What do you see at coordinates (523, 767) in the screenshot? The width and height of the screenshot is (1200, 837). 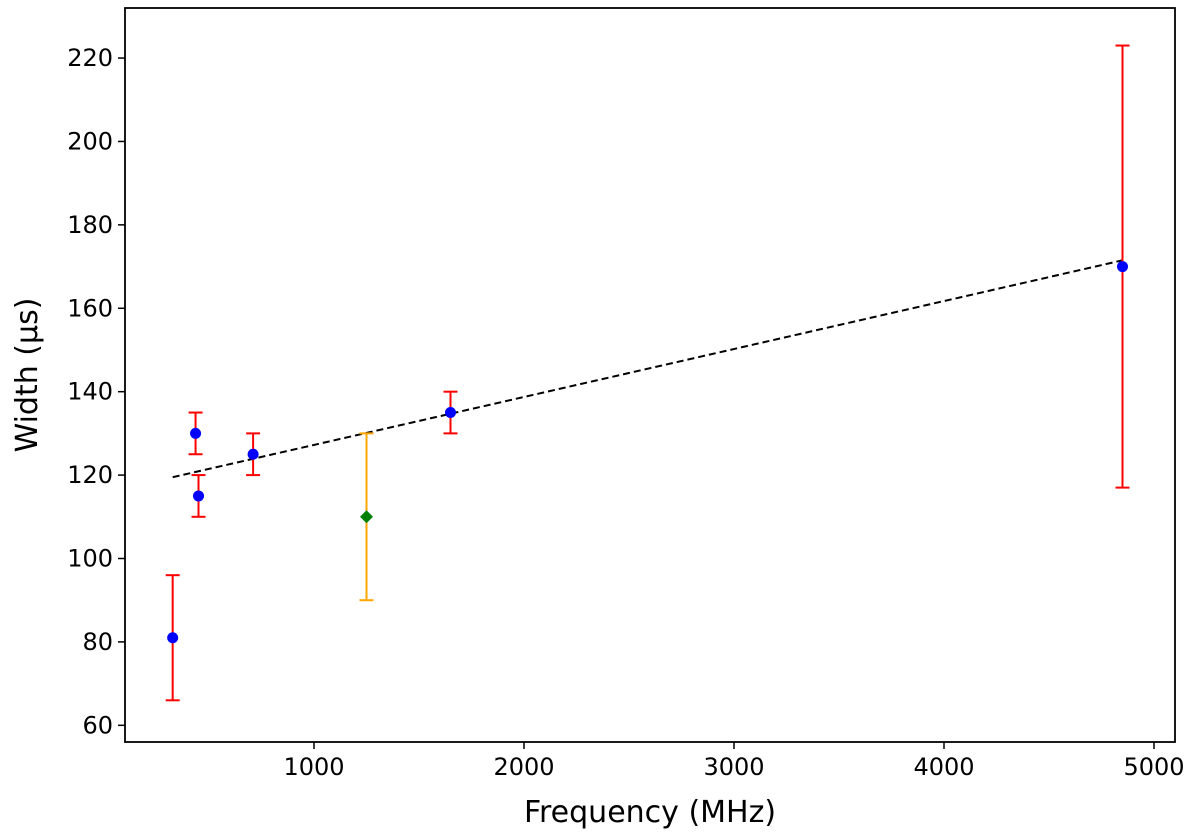 I see `x-tick-label: 2000` at bounding box center [523, 767].